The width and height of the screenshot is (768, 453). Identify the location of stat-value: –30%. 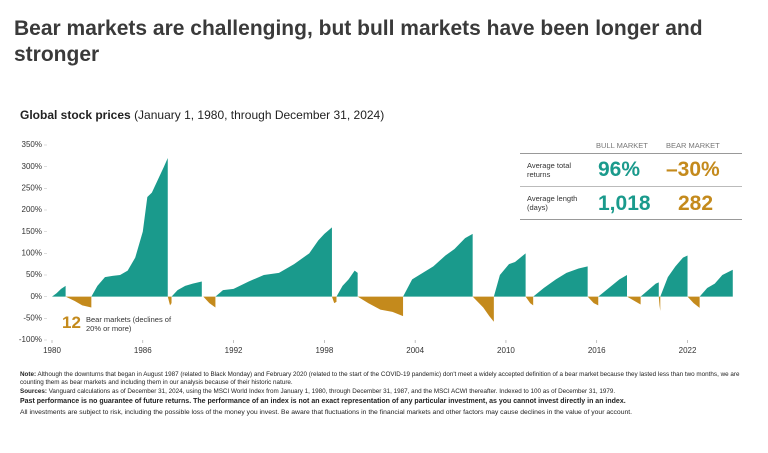
(693, 169).